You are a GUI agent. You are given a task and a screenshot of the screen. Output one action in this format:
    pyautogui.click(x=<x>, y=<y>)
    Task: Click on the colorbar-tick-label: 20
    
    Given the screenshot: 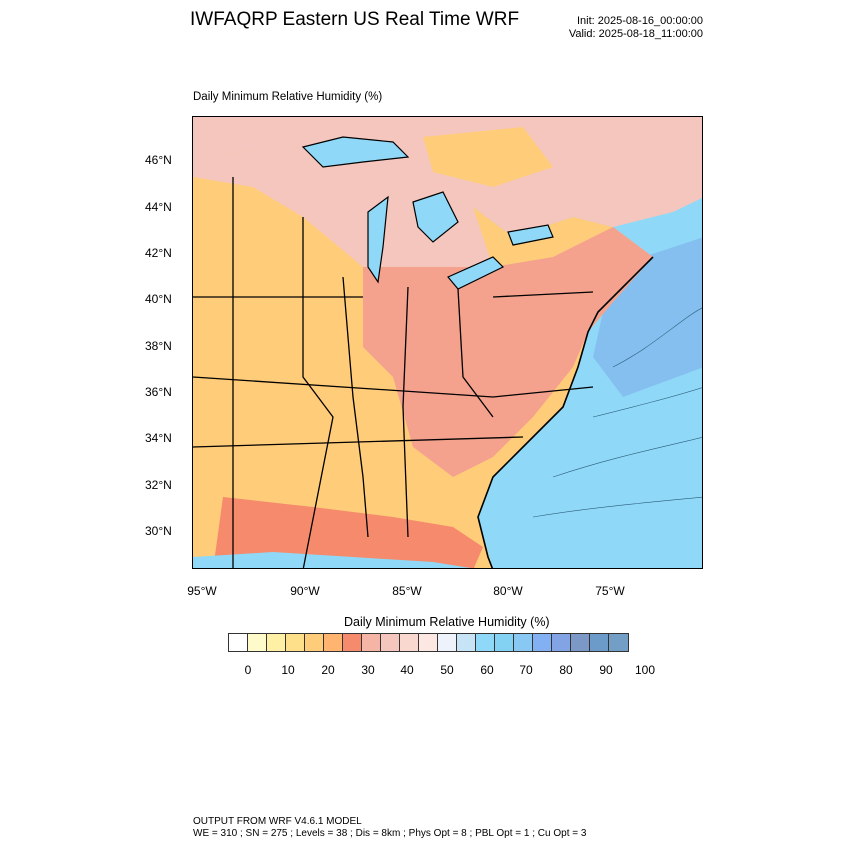 What is the action you would take?
    pyautogui.click(x=328, y=670)
    